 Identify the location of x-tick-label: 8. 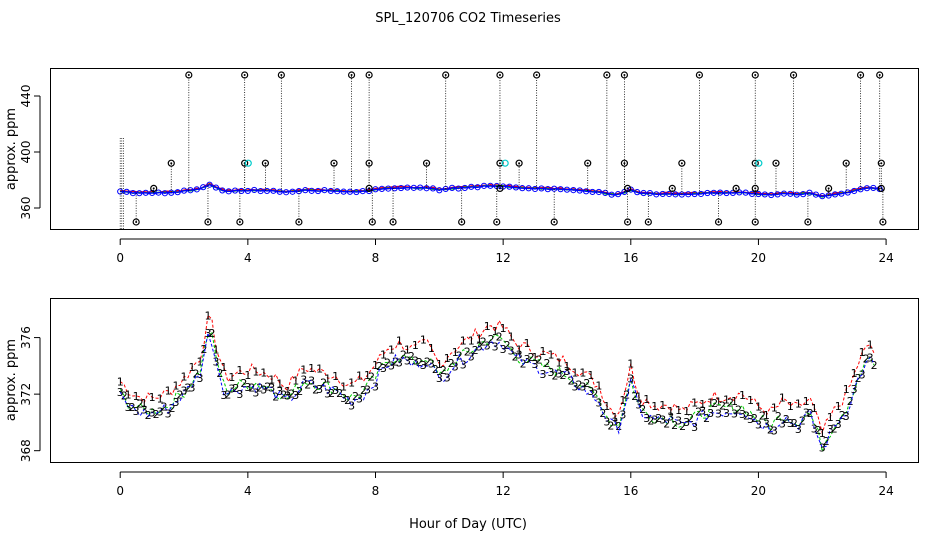
(376, 258).